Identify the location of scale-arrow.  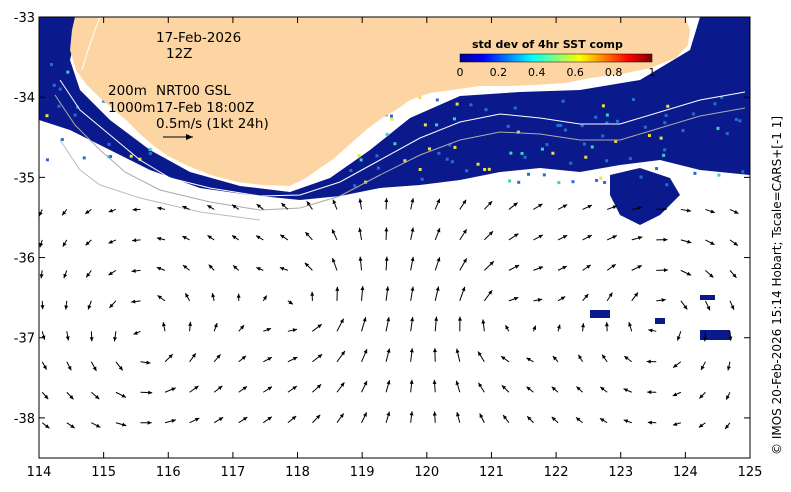
(178, 137).